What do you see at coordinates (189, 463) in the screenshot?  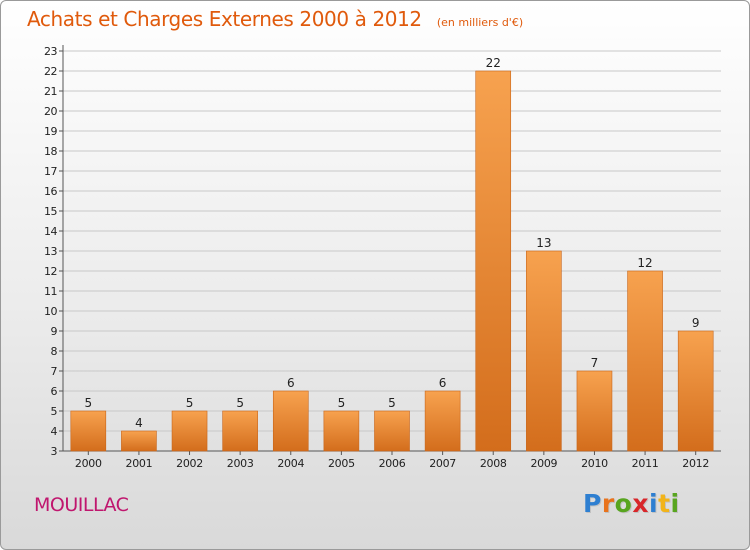 I see `x-tick-label: 2002` at bounding box center [189, 463].